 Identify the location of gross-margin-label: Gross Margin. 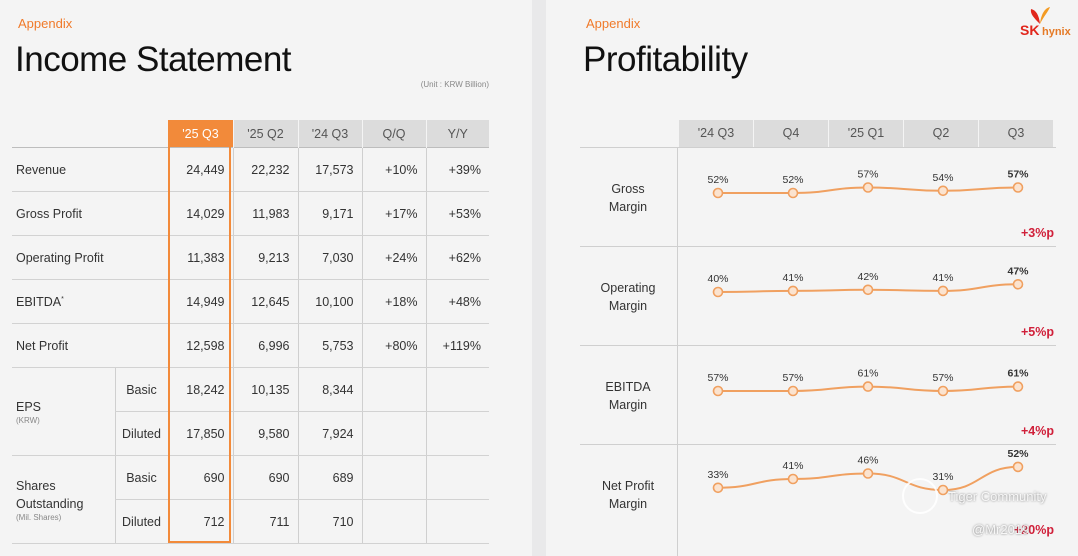
(628, 198).